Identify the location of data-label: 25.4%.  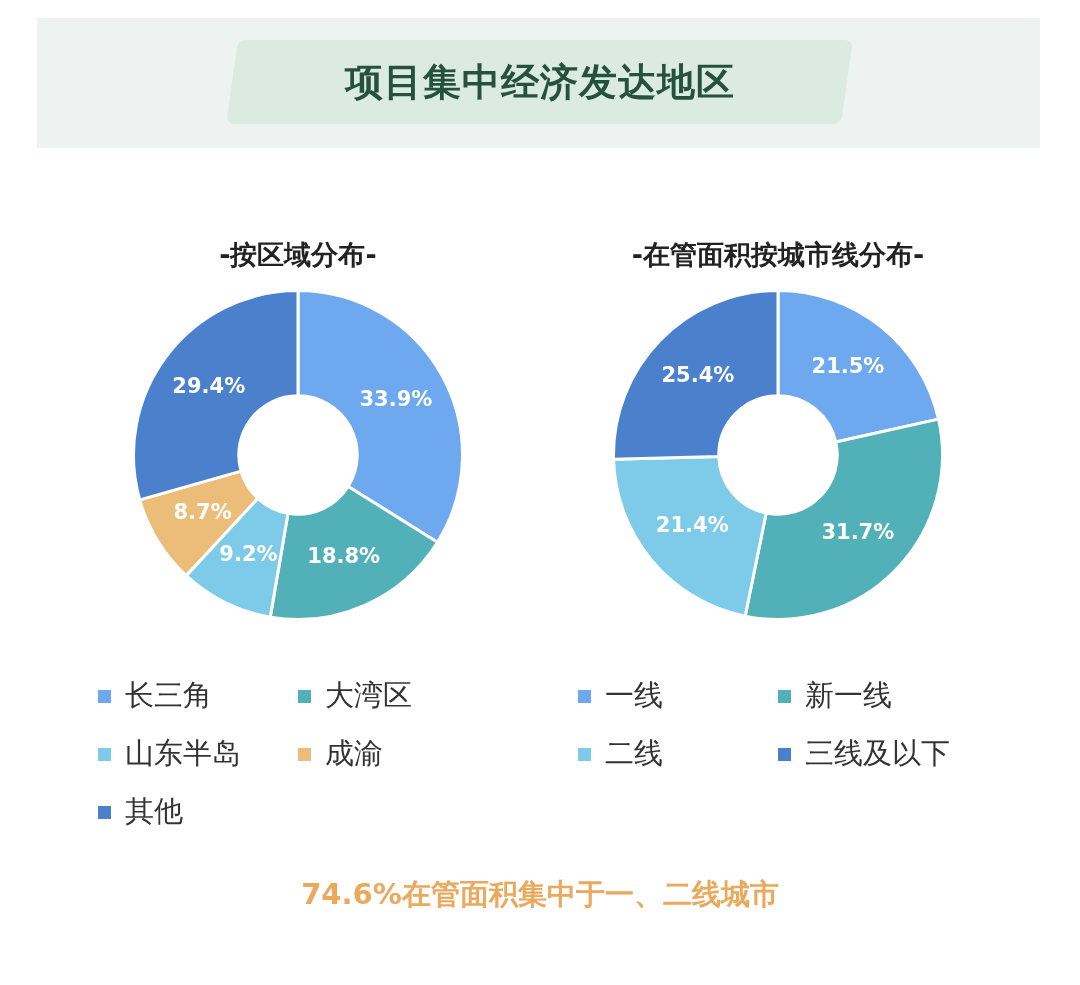
(698, 375).